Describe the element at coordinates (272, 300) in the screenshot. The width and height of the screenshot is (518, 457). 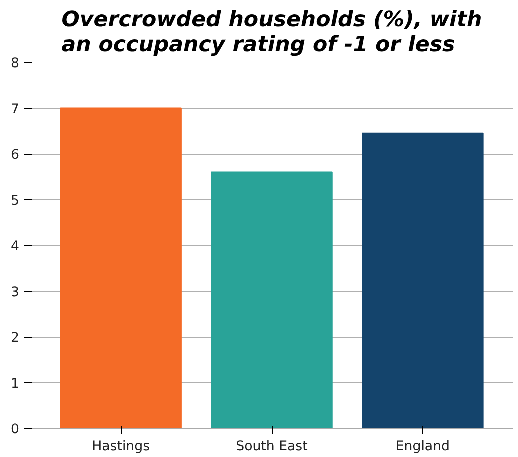
I see `bar` at that location.